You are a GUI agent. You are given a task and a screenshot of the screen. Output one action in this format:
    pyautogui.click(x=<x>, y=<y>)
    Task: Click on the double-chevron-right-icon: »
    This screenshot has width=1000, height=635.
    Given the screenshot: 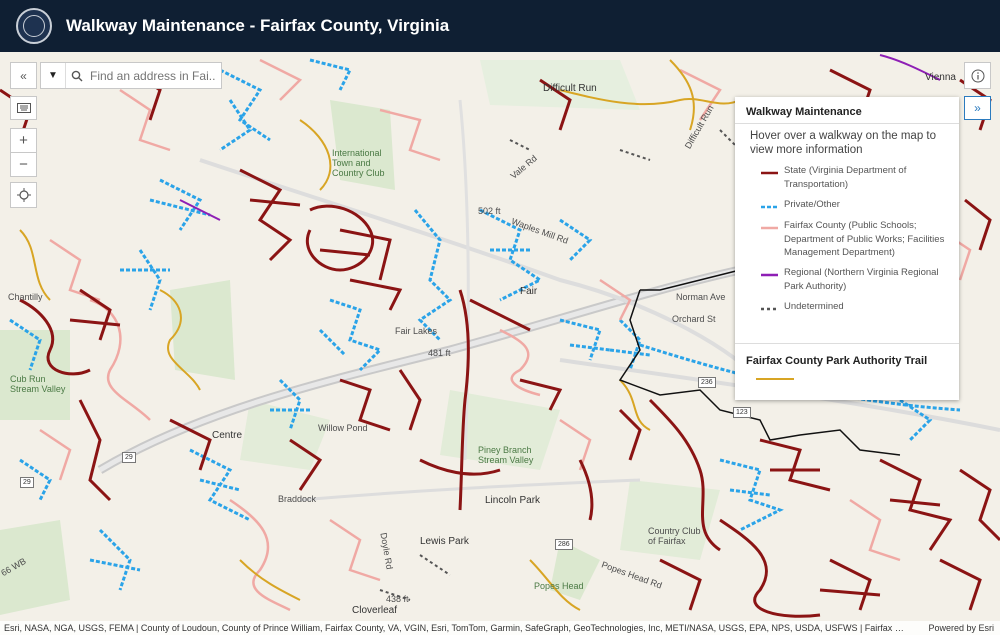 What is the action you would take?
    pyautogui.click(x=977, y=108)
    